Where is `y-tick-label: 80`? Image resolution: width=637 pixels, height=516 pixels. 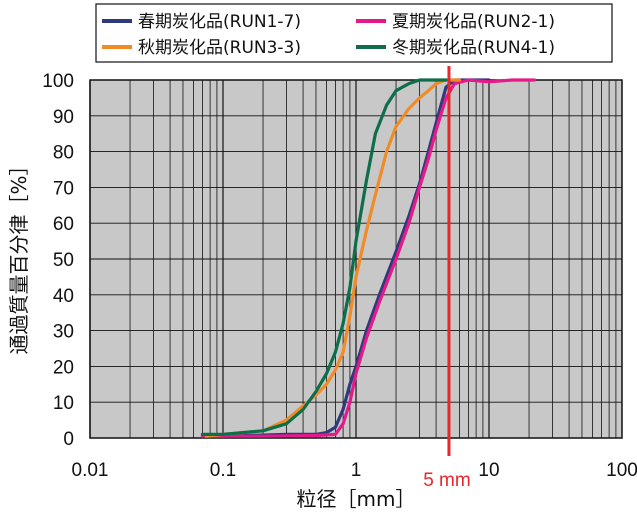 y-tick-label: 80 is located at coordinates (63, 153).